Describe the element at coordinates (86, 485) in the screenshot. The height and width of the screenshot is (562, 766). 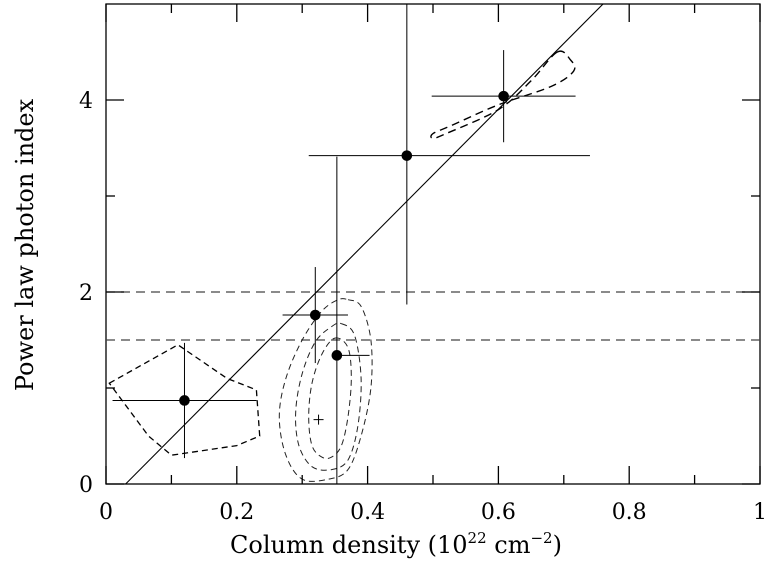
I see `y-tick-label: 0` at that location.